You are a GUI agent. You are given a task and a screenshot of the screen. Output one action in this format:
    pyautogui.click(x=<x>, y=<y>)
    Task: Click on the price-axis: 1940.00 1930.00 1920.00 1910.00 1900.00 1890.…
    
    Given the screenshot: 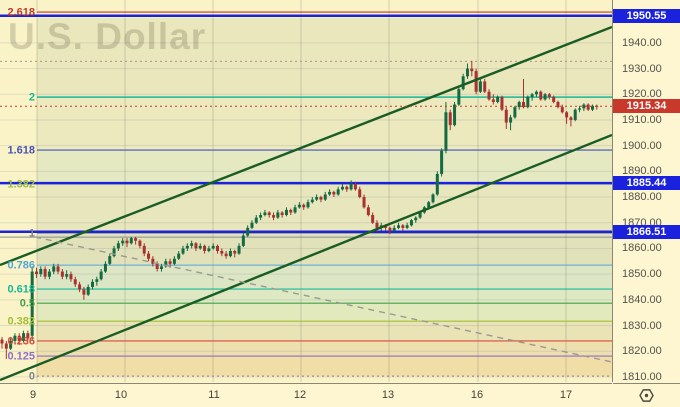 What is the action you would take?
    pyautogui.click(x=646, y=191)
    